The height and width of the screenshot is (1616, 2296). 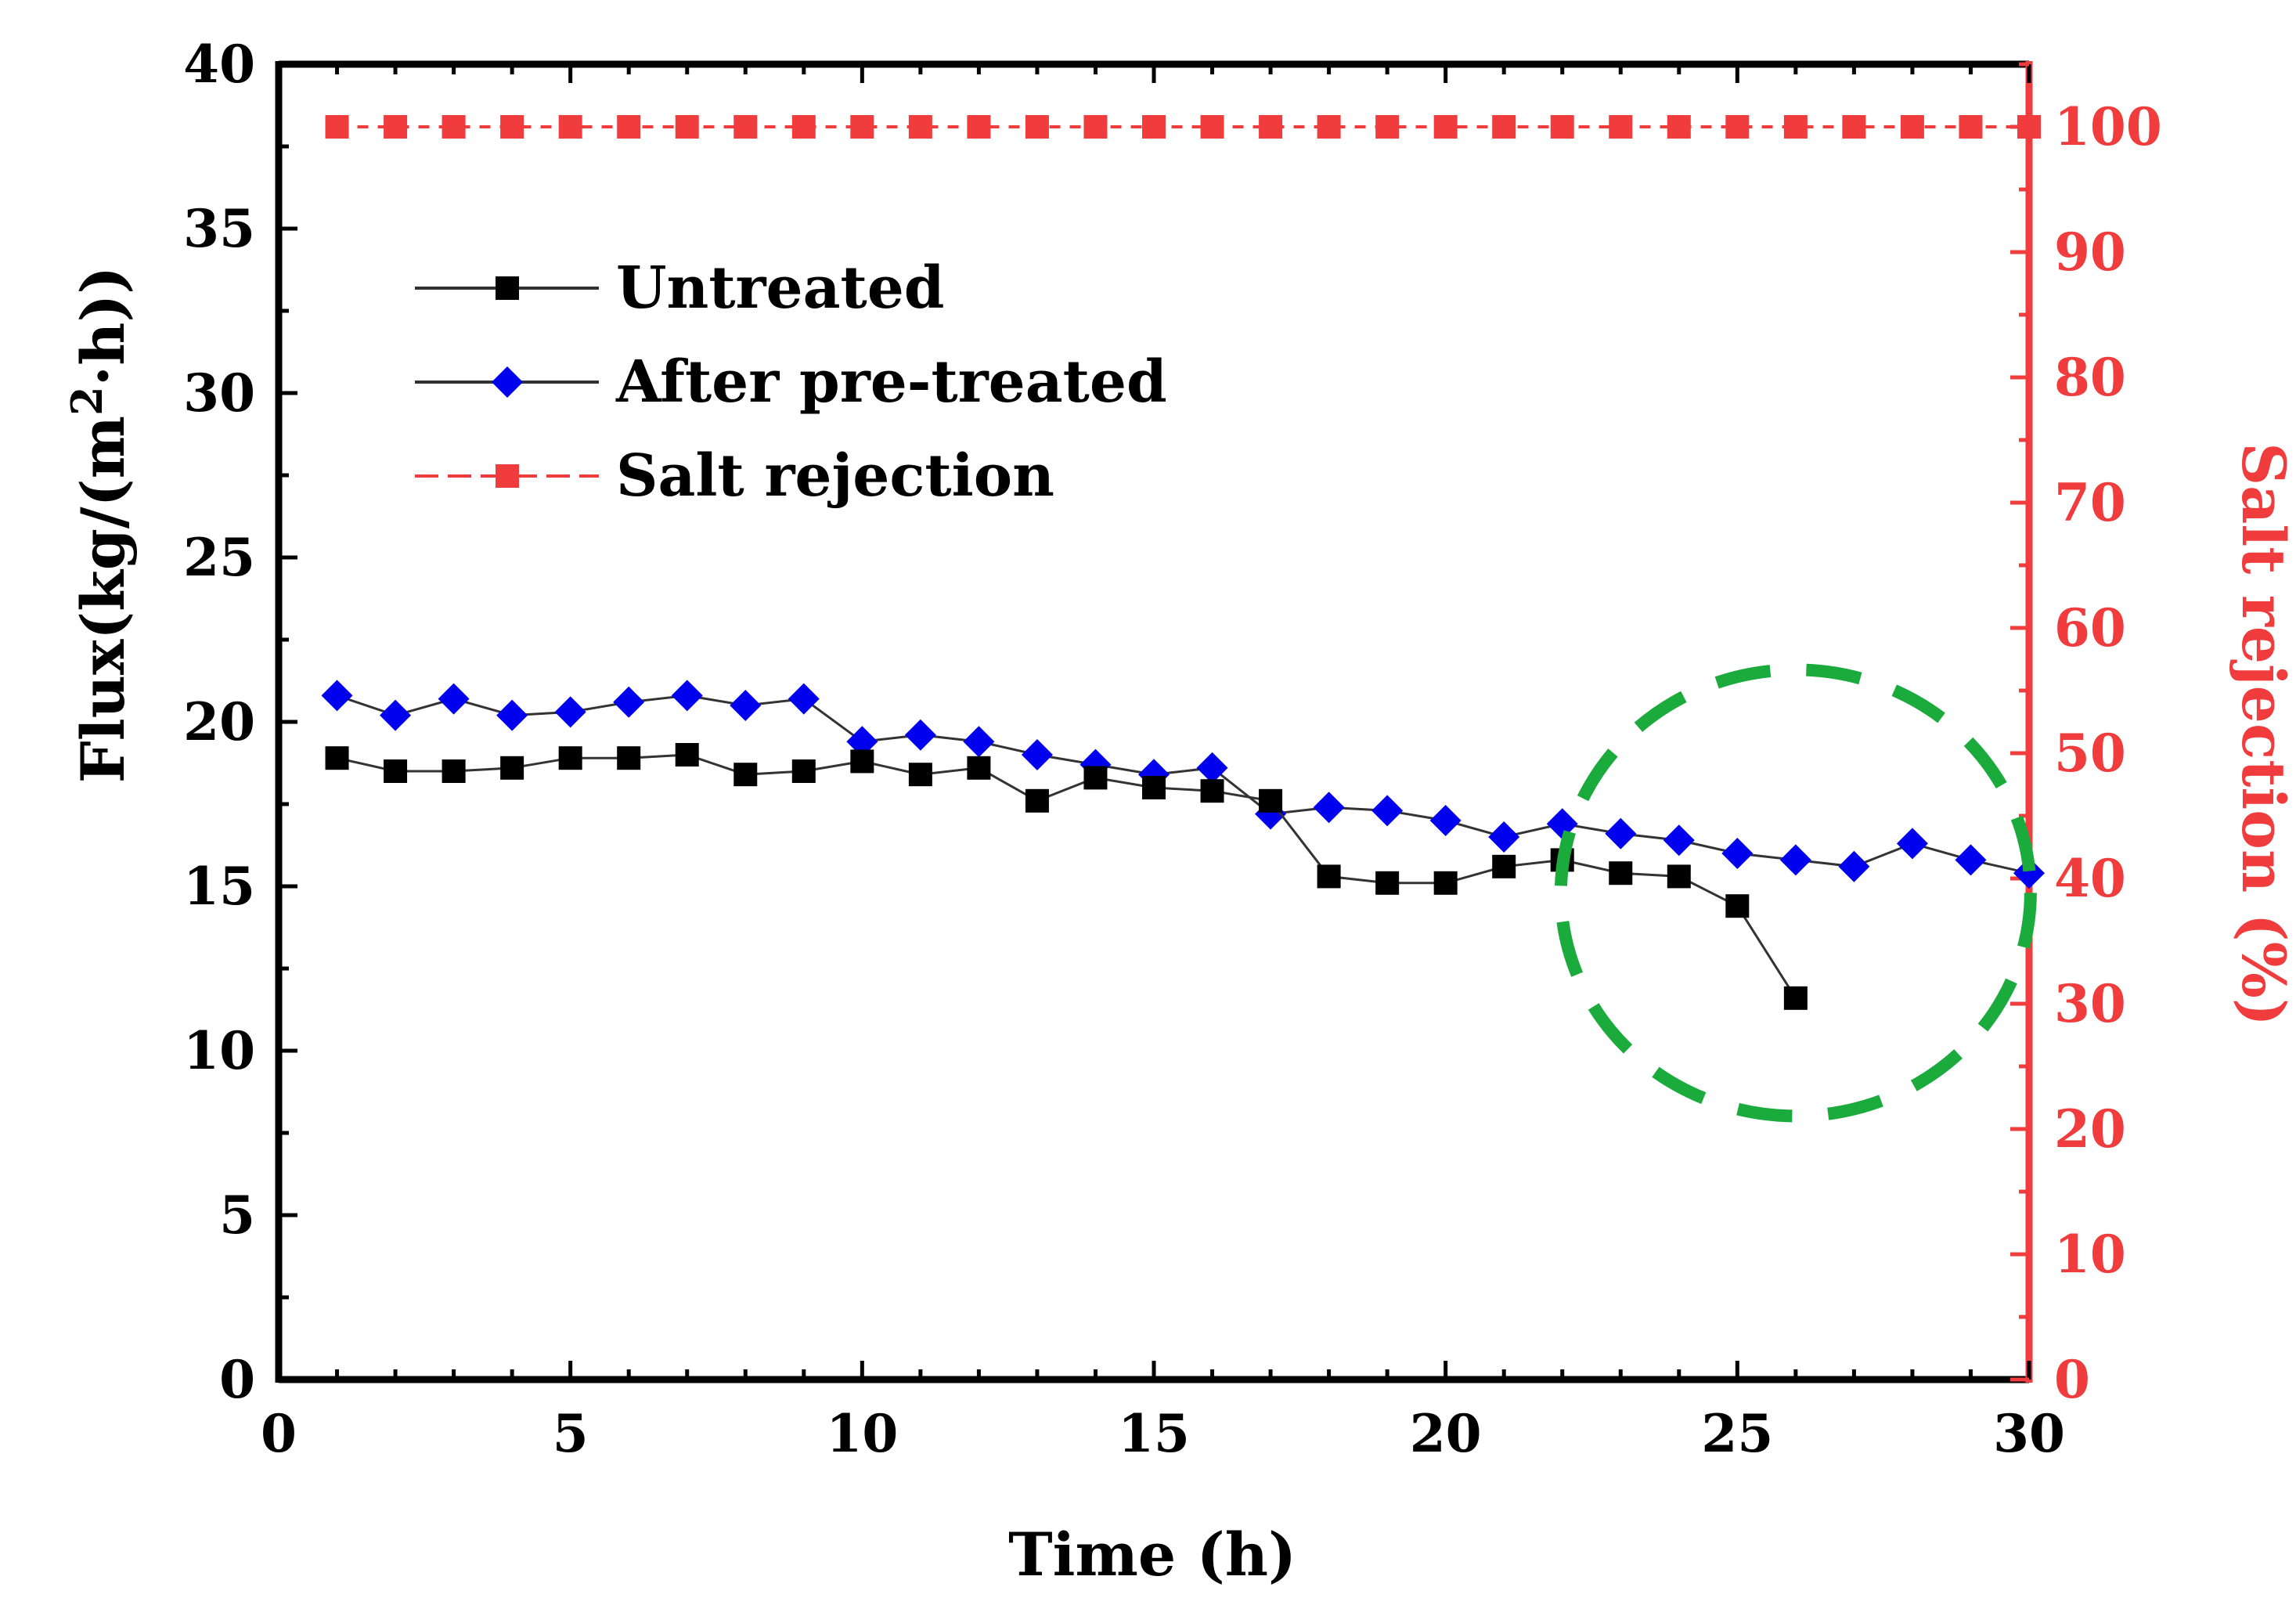 I want to click on legend-item: Salt rejection, so click(x=734, y=476).